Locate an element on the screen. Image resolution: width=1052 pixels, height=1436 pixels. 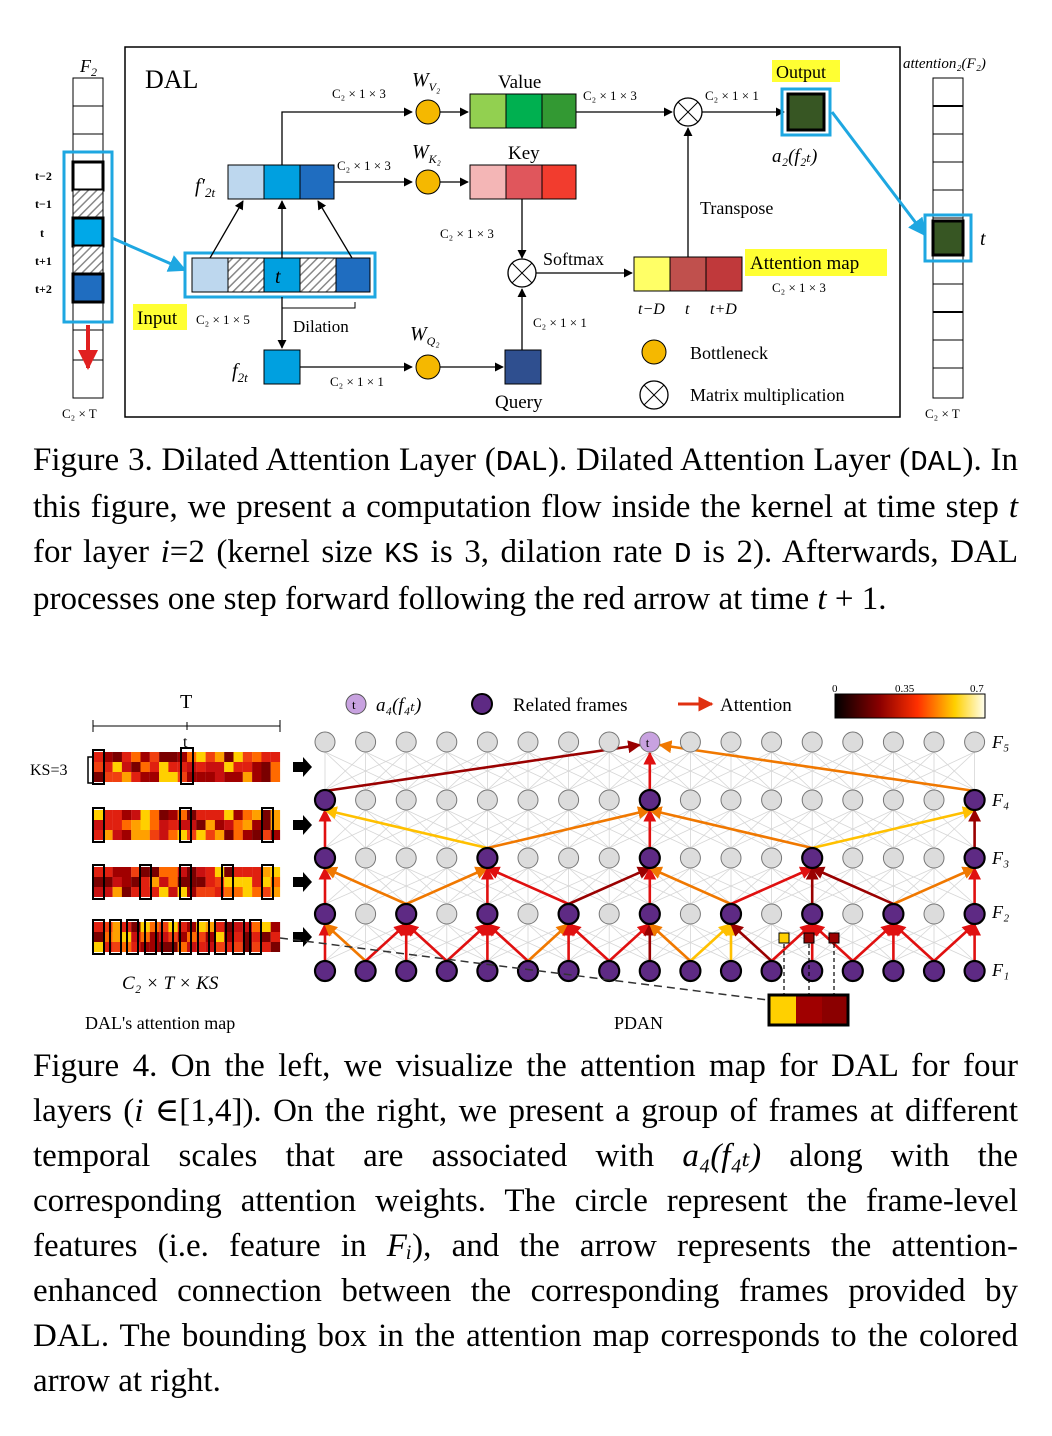
legend-a4: a₄(f₄ₜ) is located at coordinates (398, 705).